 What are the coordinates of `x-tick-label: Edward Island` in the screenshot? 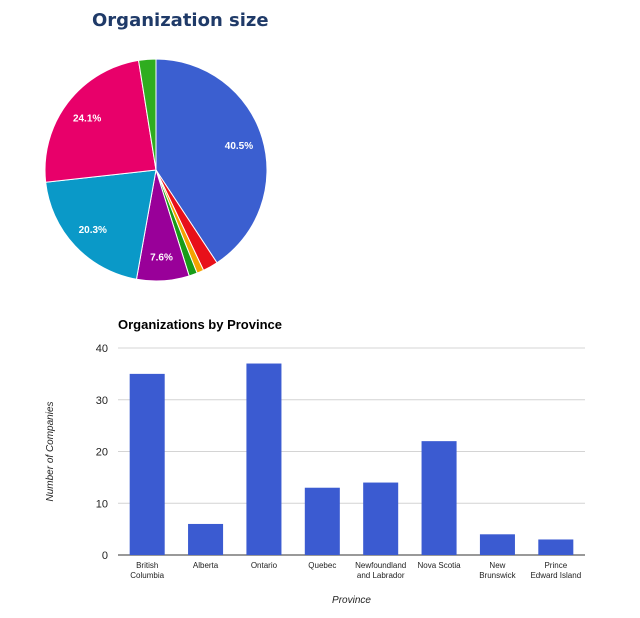 It's located at (555, 575).